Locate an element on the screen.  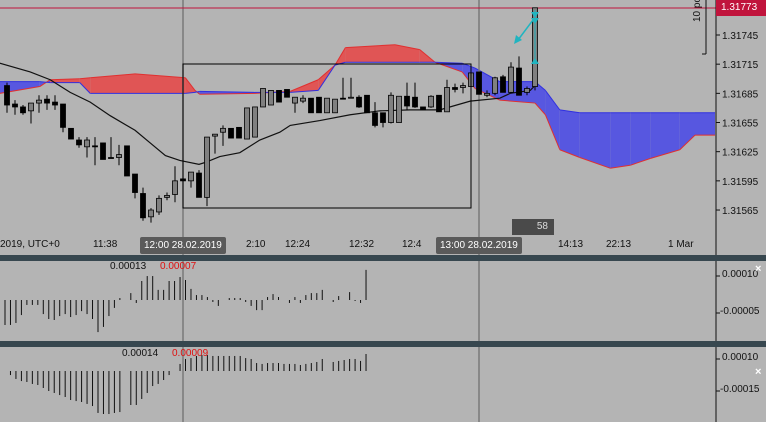
price-tick-label: 1.31685 is located at coordinates (740, 94).